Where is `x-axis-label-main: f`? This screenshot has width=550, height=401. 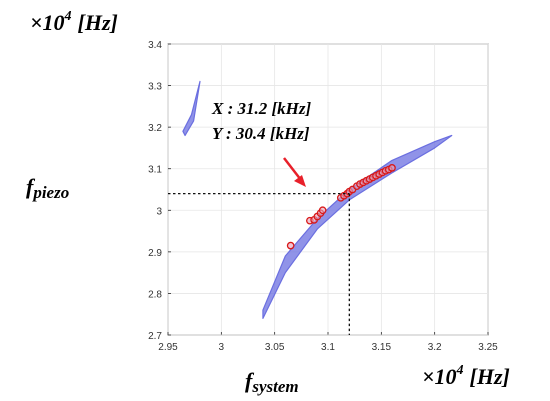 x-axis-label-main: f is located at coordinates (250, 380).